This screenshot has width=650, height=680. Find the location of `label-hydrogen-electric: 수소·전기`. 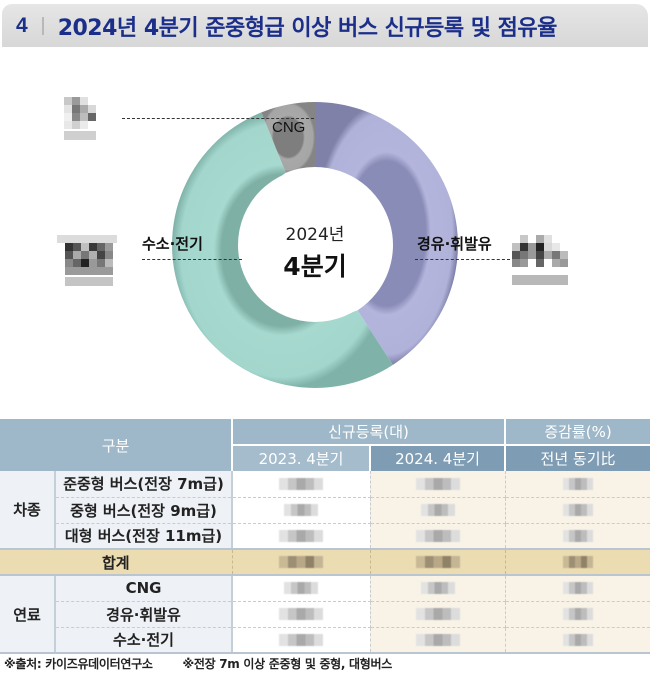

label-hydrogen-electric: 수소·전기 is located at coordinates (172, 244).